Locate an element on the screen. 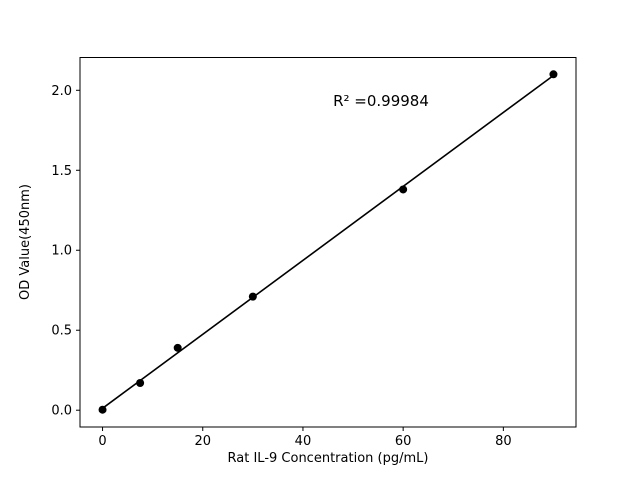 The width and height of the screenshot is (640, 484). y-axis-label: OD Value(450nm) is located at coordinates (25, 242).